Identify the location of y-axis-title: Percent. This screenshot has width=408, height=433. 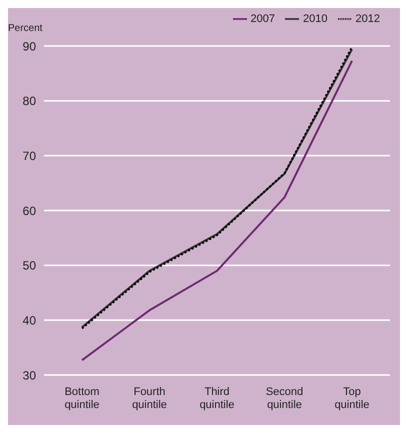
(25, 28).